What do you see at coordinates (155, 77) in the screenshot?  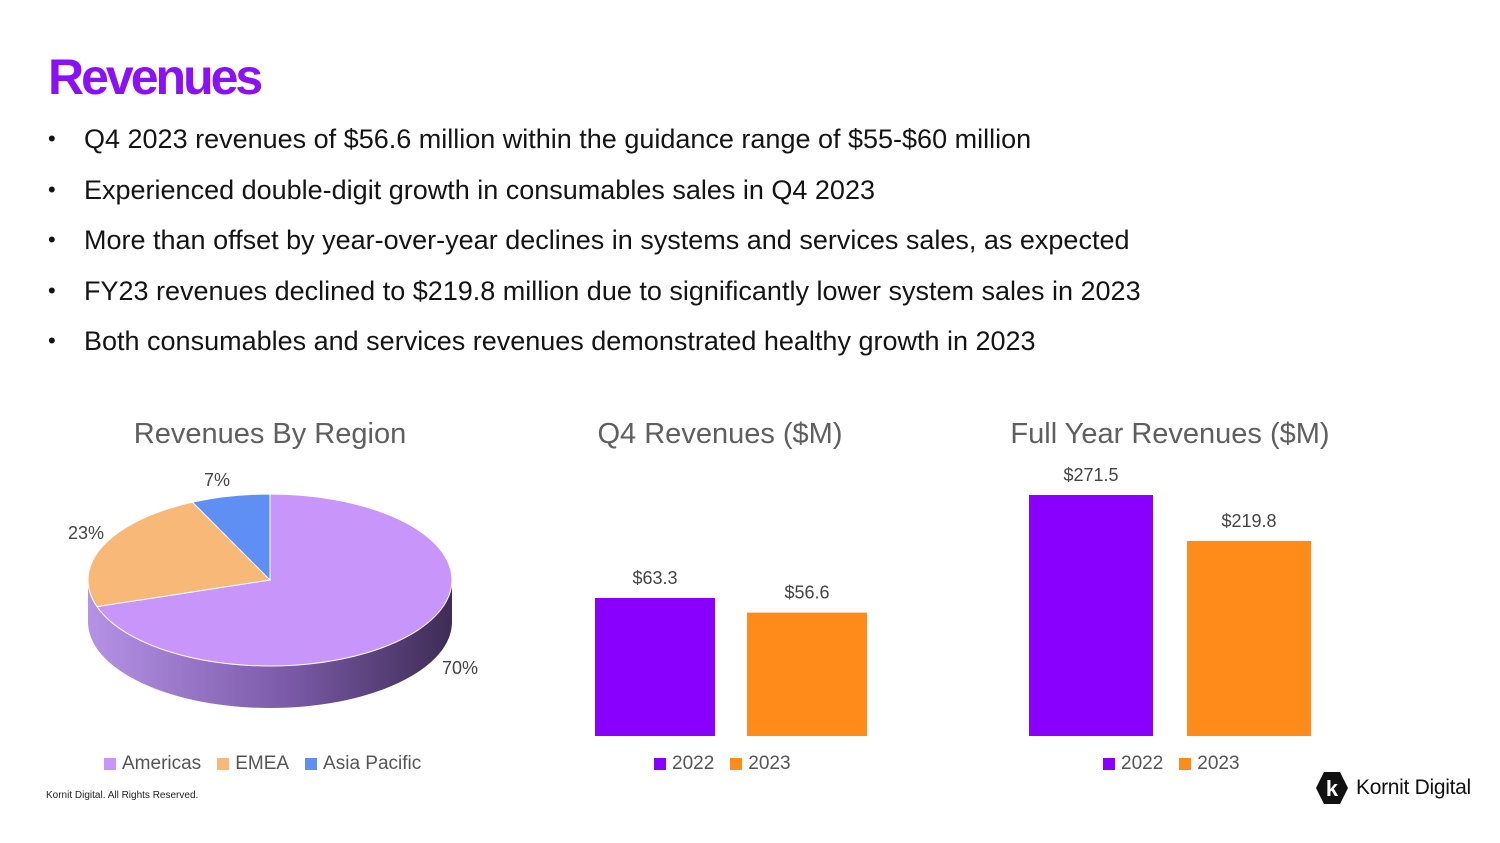 I see `page-title: Revenues` at bounding box center [155, 77].